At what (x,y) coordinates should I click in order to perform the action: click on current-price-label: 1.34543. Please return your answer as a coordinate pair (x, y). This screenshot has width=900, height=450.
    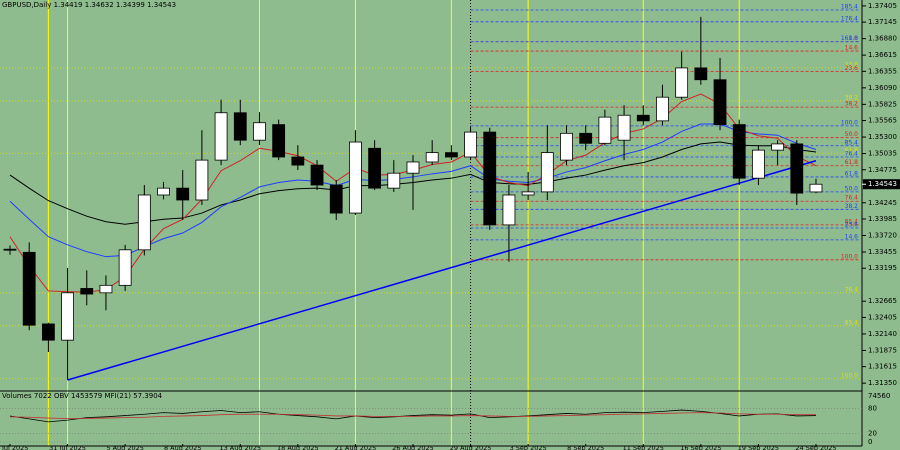
    Looking at the image, I should click on (882, 184).